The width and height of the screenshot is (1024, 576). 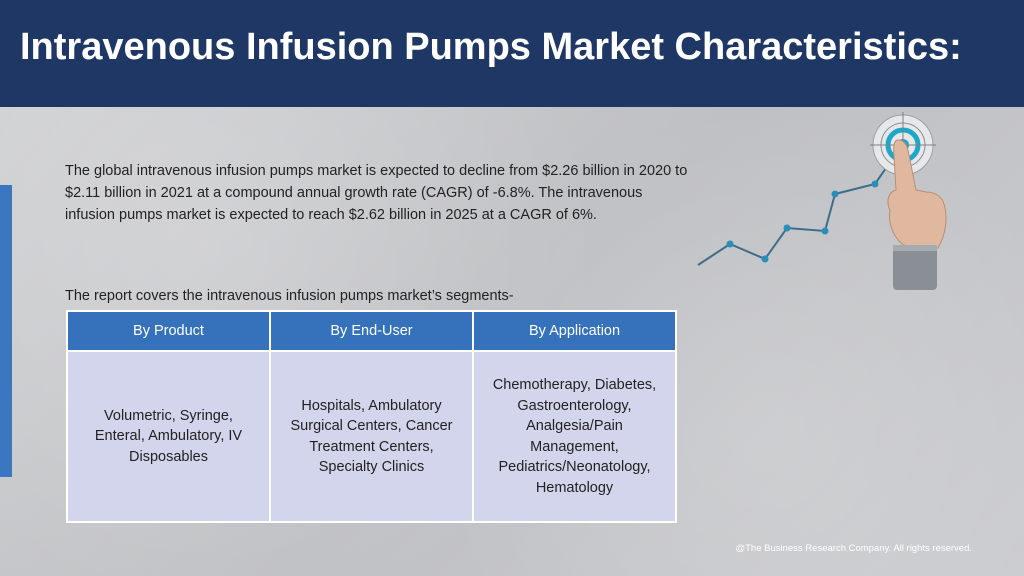 I want to click on growth-line-graphic, so click(x=822, y=201).